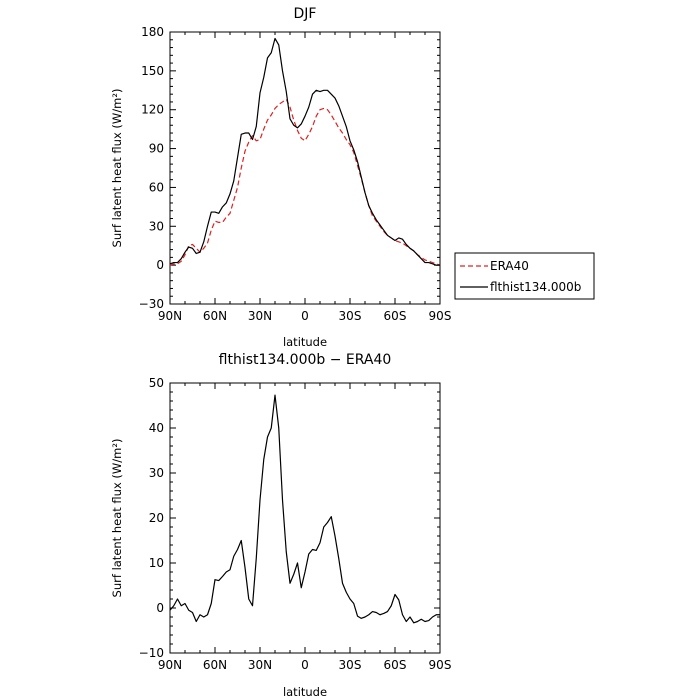 The width and height of the screenshot is (700, 700). I want to click on legend-box, so click(524, 276).